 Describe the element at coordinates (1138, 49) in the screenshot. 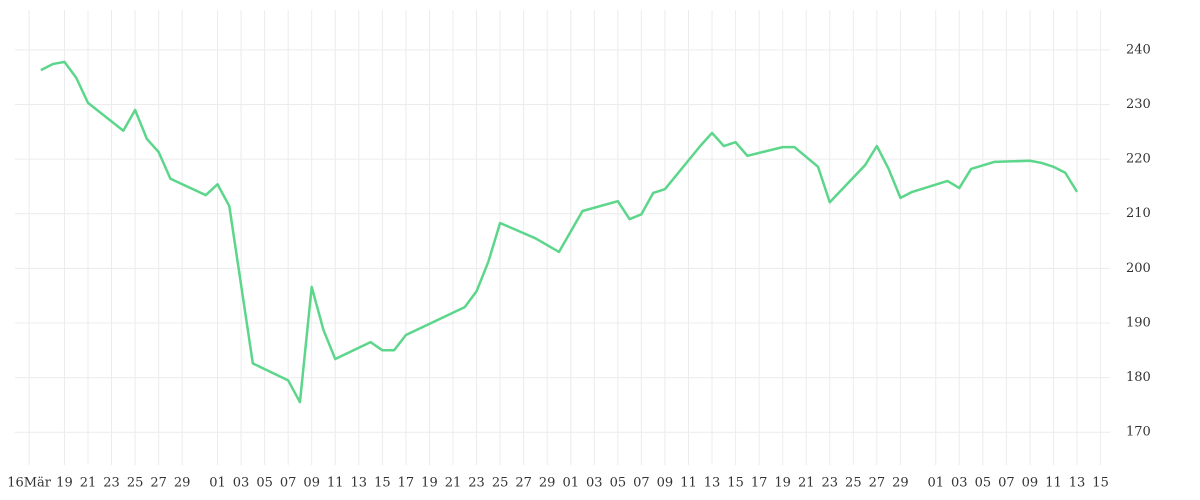

I see `y-tick-label: 240` at that location.